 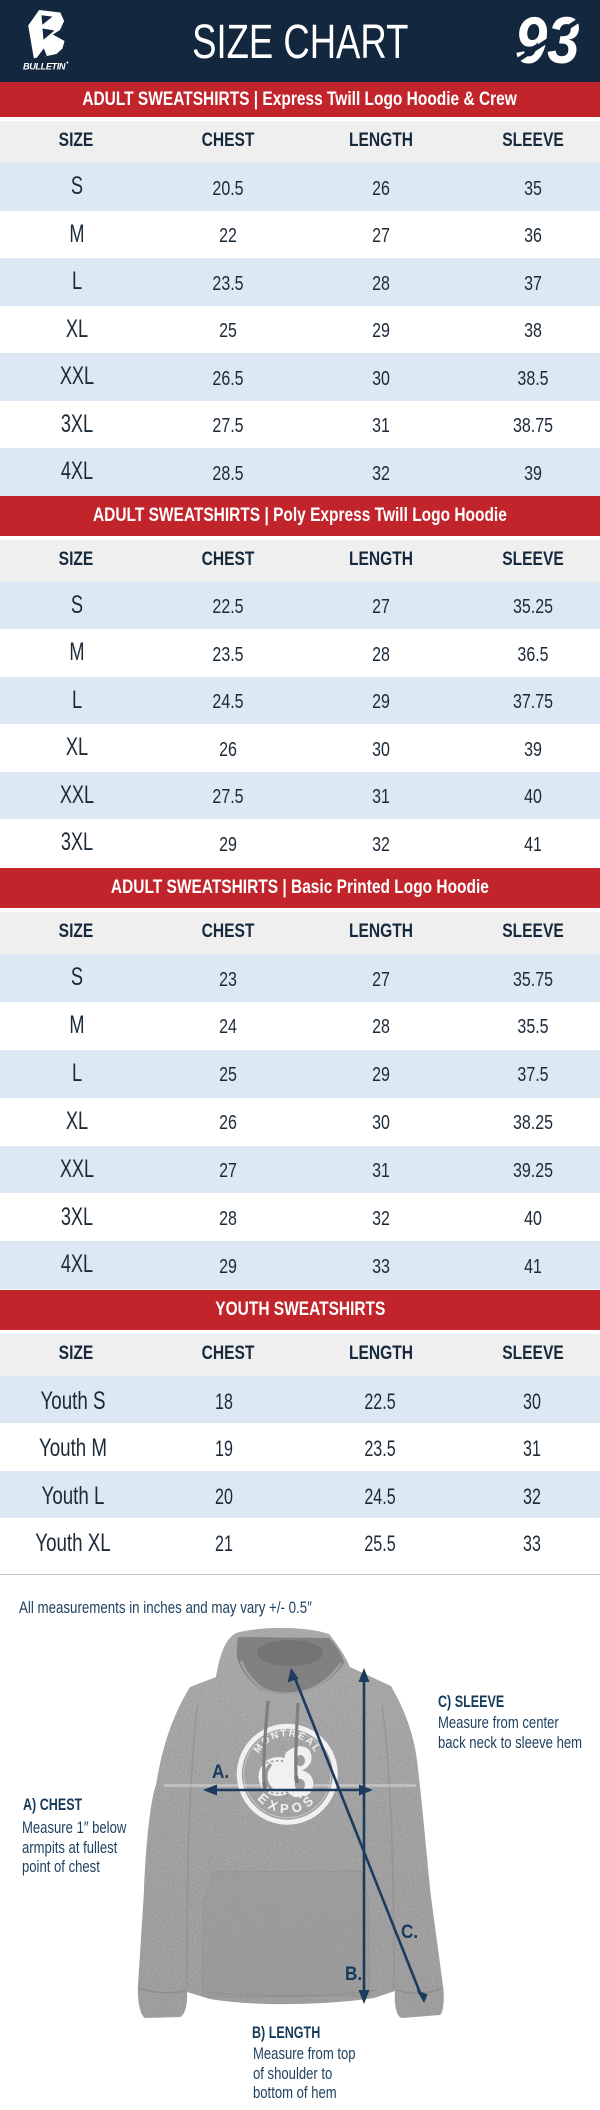 I want to click on svg-text: BULLETIN, so click(x=44, y=67).